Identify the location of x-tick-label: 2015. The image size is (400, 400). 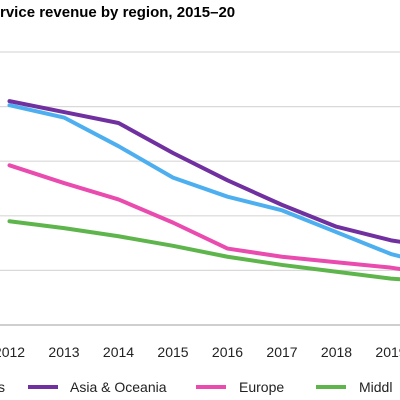
(172, 352).